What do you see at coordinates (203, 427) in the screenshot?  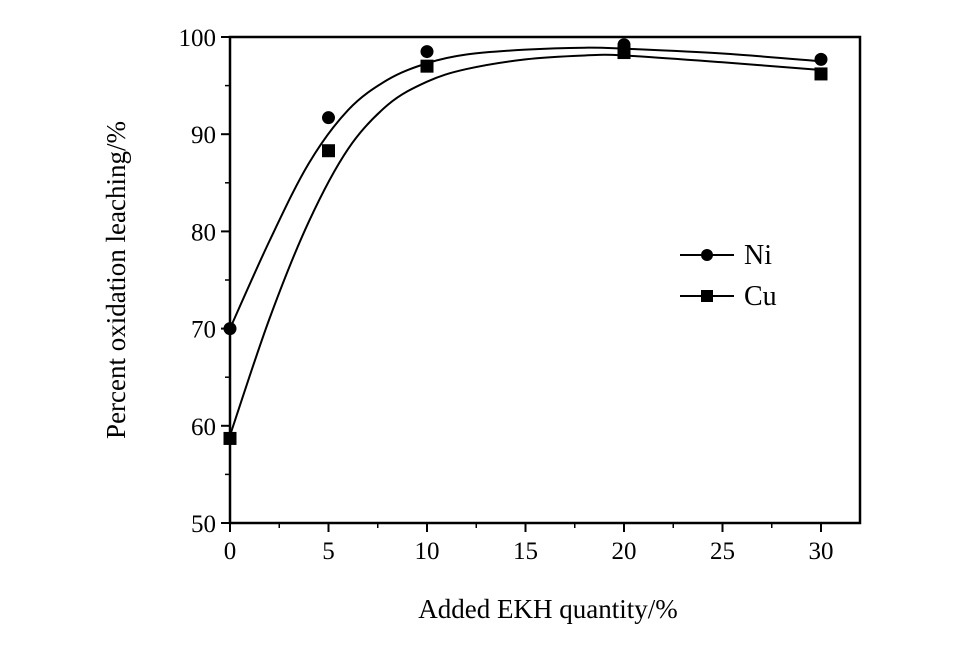 I see `y-tick-label: 60` at bounding box center [203, 427].